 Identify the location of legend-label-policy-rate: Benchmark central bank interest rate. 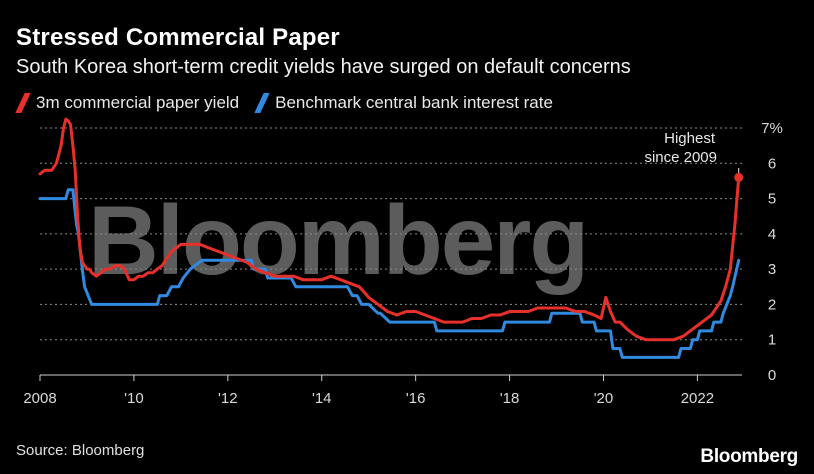
(414, 102).